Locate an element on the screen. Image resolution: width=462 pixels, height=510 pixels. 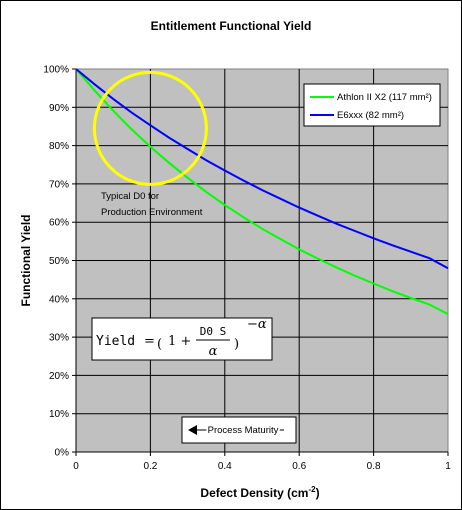
x-axis-title-close: ) is located at coordinates (318, 493).